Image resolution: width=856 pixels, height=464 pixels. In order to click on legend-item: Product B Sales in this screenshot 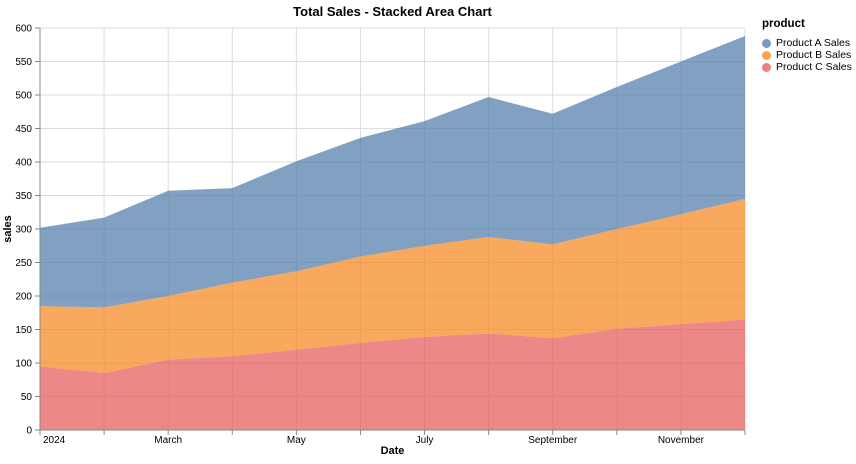, I will do `click(807, 55)`.